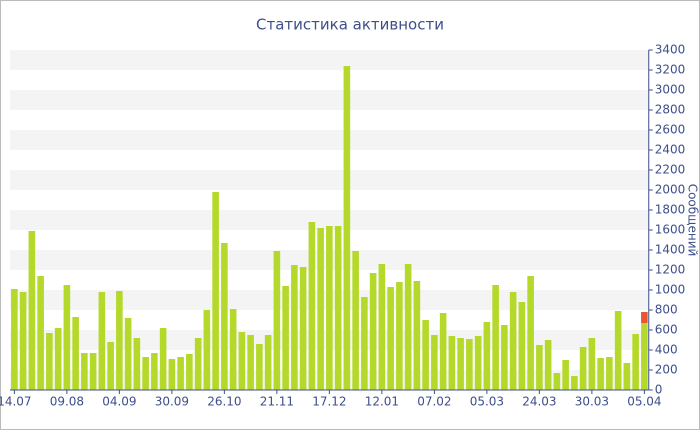 This screenshot has width=700, height=430. I want to click on y-tick-label: 1800, so click(670, 210).